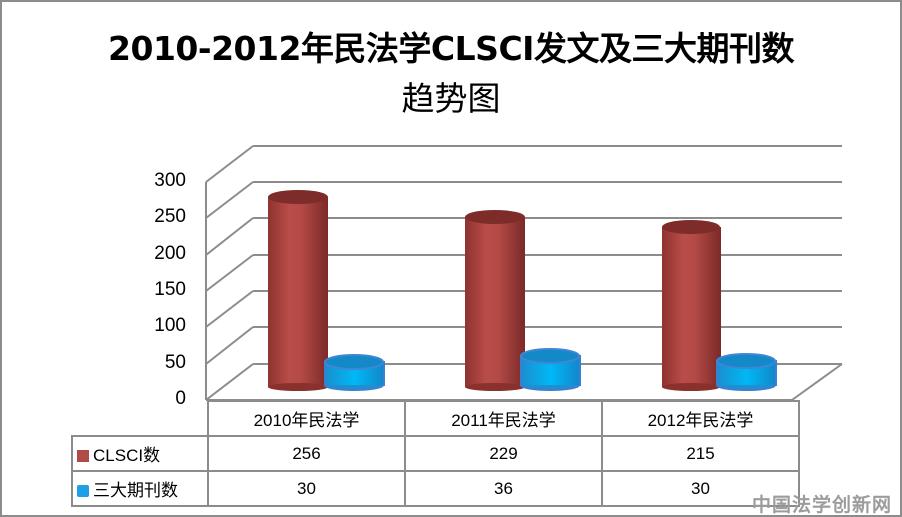  What do you see at coordinates (691, 305) in the screenshot?
I see `bar-clsci-2012` at bounding box center [691, 305].